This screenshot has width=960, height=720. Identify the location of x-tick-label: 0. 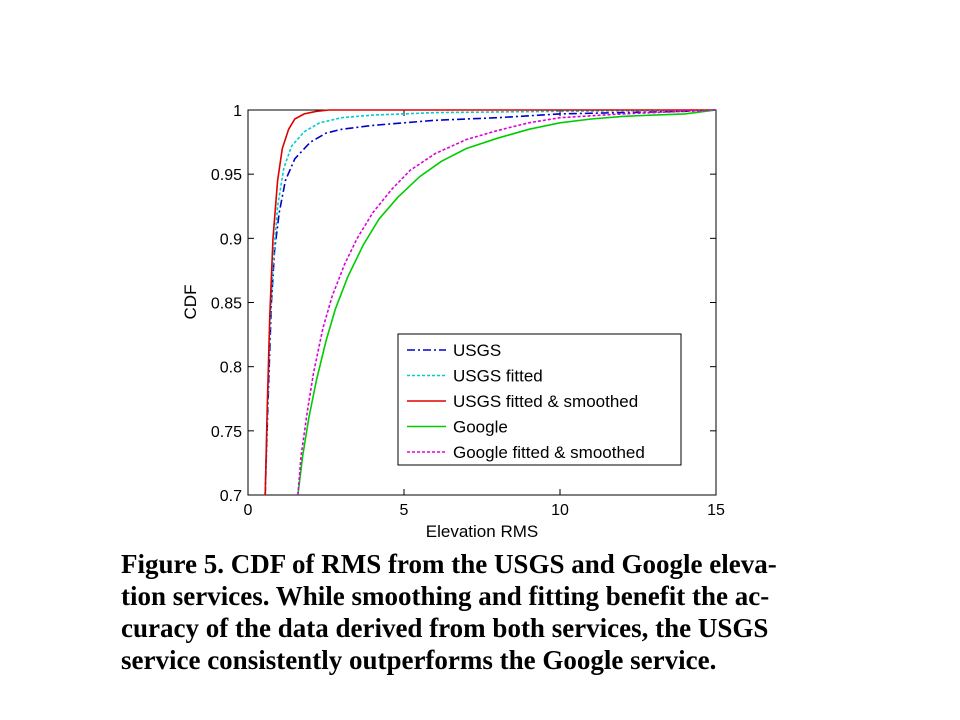
(248, 510).